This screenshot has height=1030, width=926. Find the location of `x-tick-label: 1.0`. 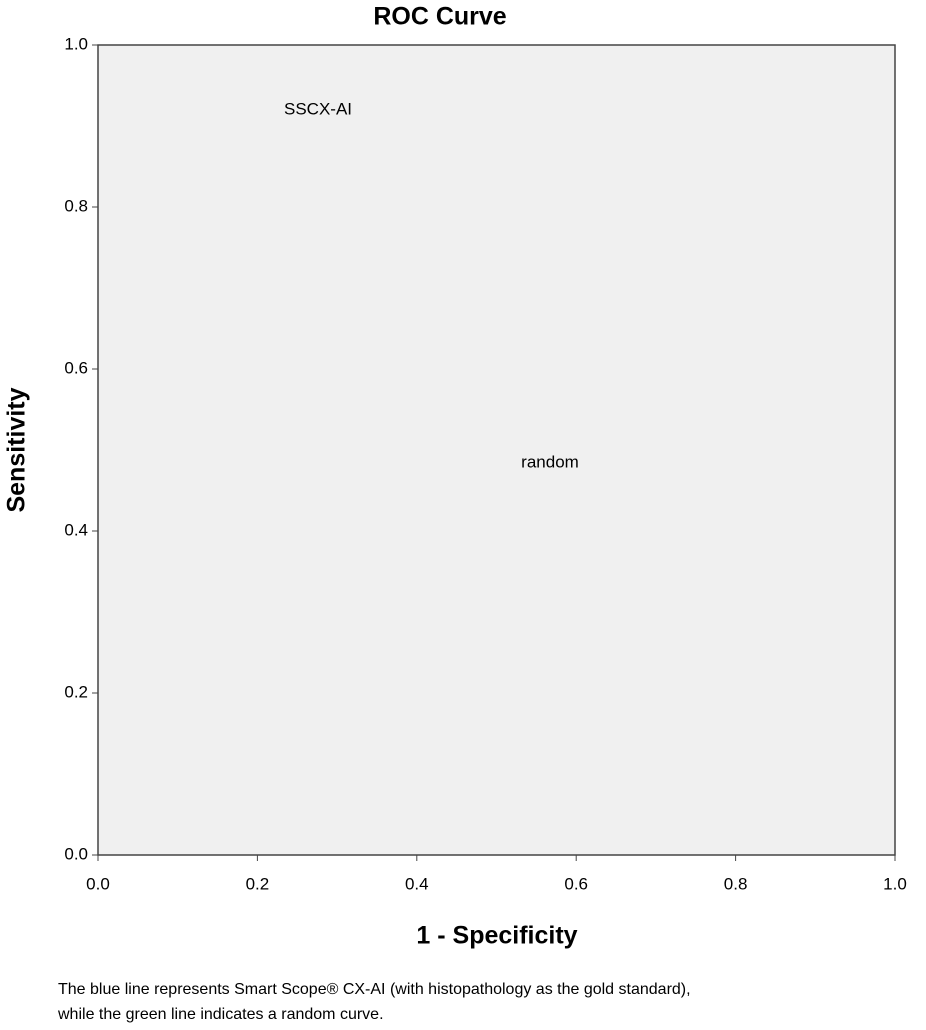

x-tick-label: 1.0 is located at coordinates (895, 883).